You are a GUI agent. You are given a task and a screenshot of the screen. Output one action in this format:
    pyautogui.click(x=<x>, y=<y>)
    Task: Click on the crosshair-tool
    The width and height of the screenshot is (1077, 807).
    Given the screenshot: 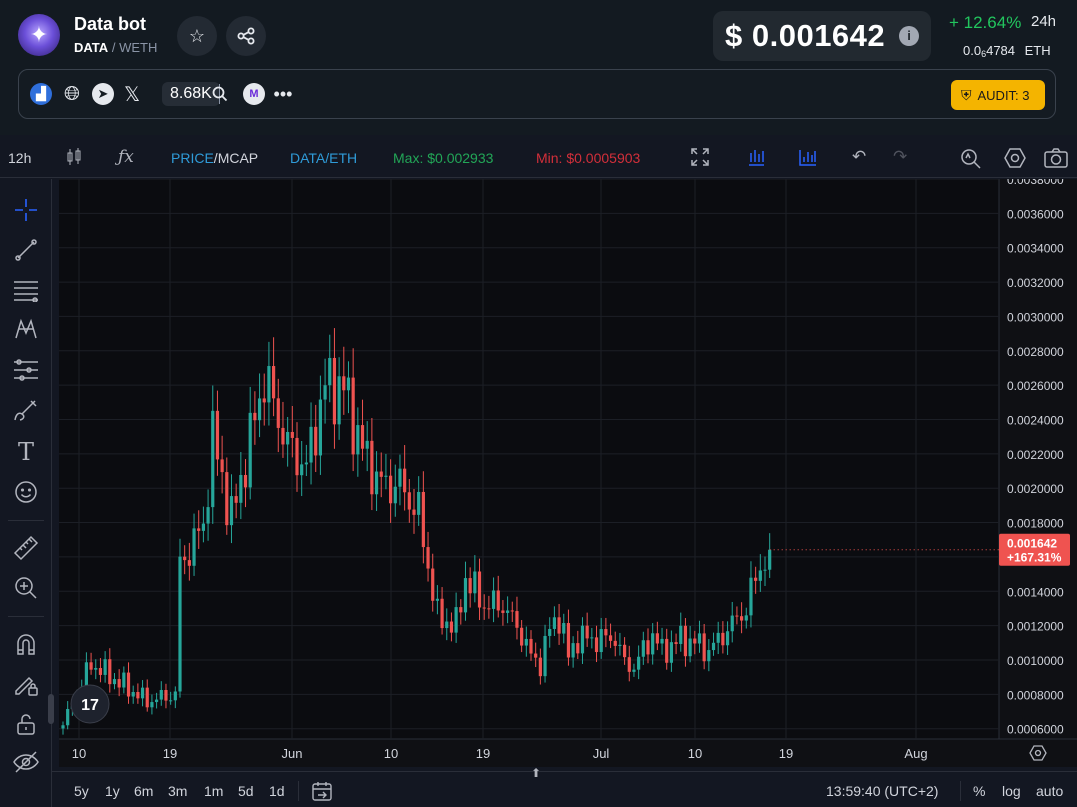 What is the action you would take?
    pyautogui.click(x=26, y=210)
    